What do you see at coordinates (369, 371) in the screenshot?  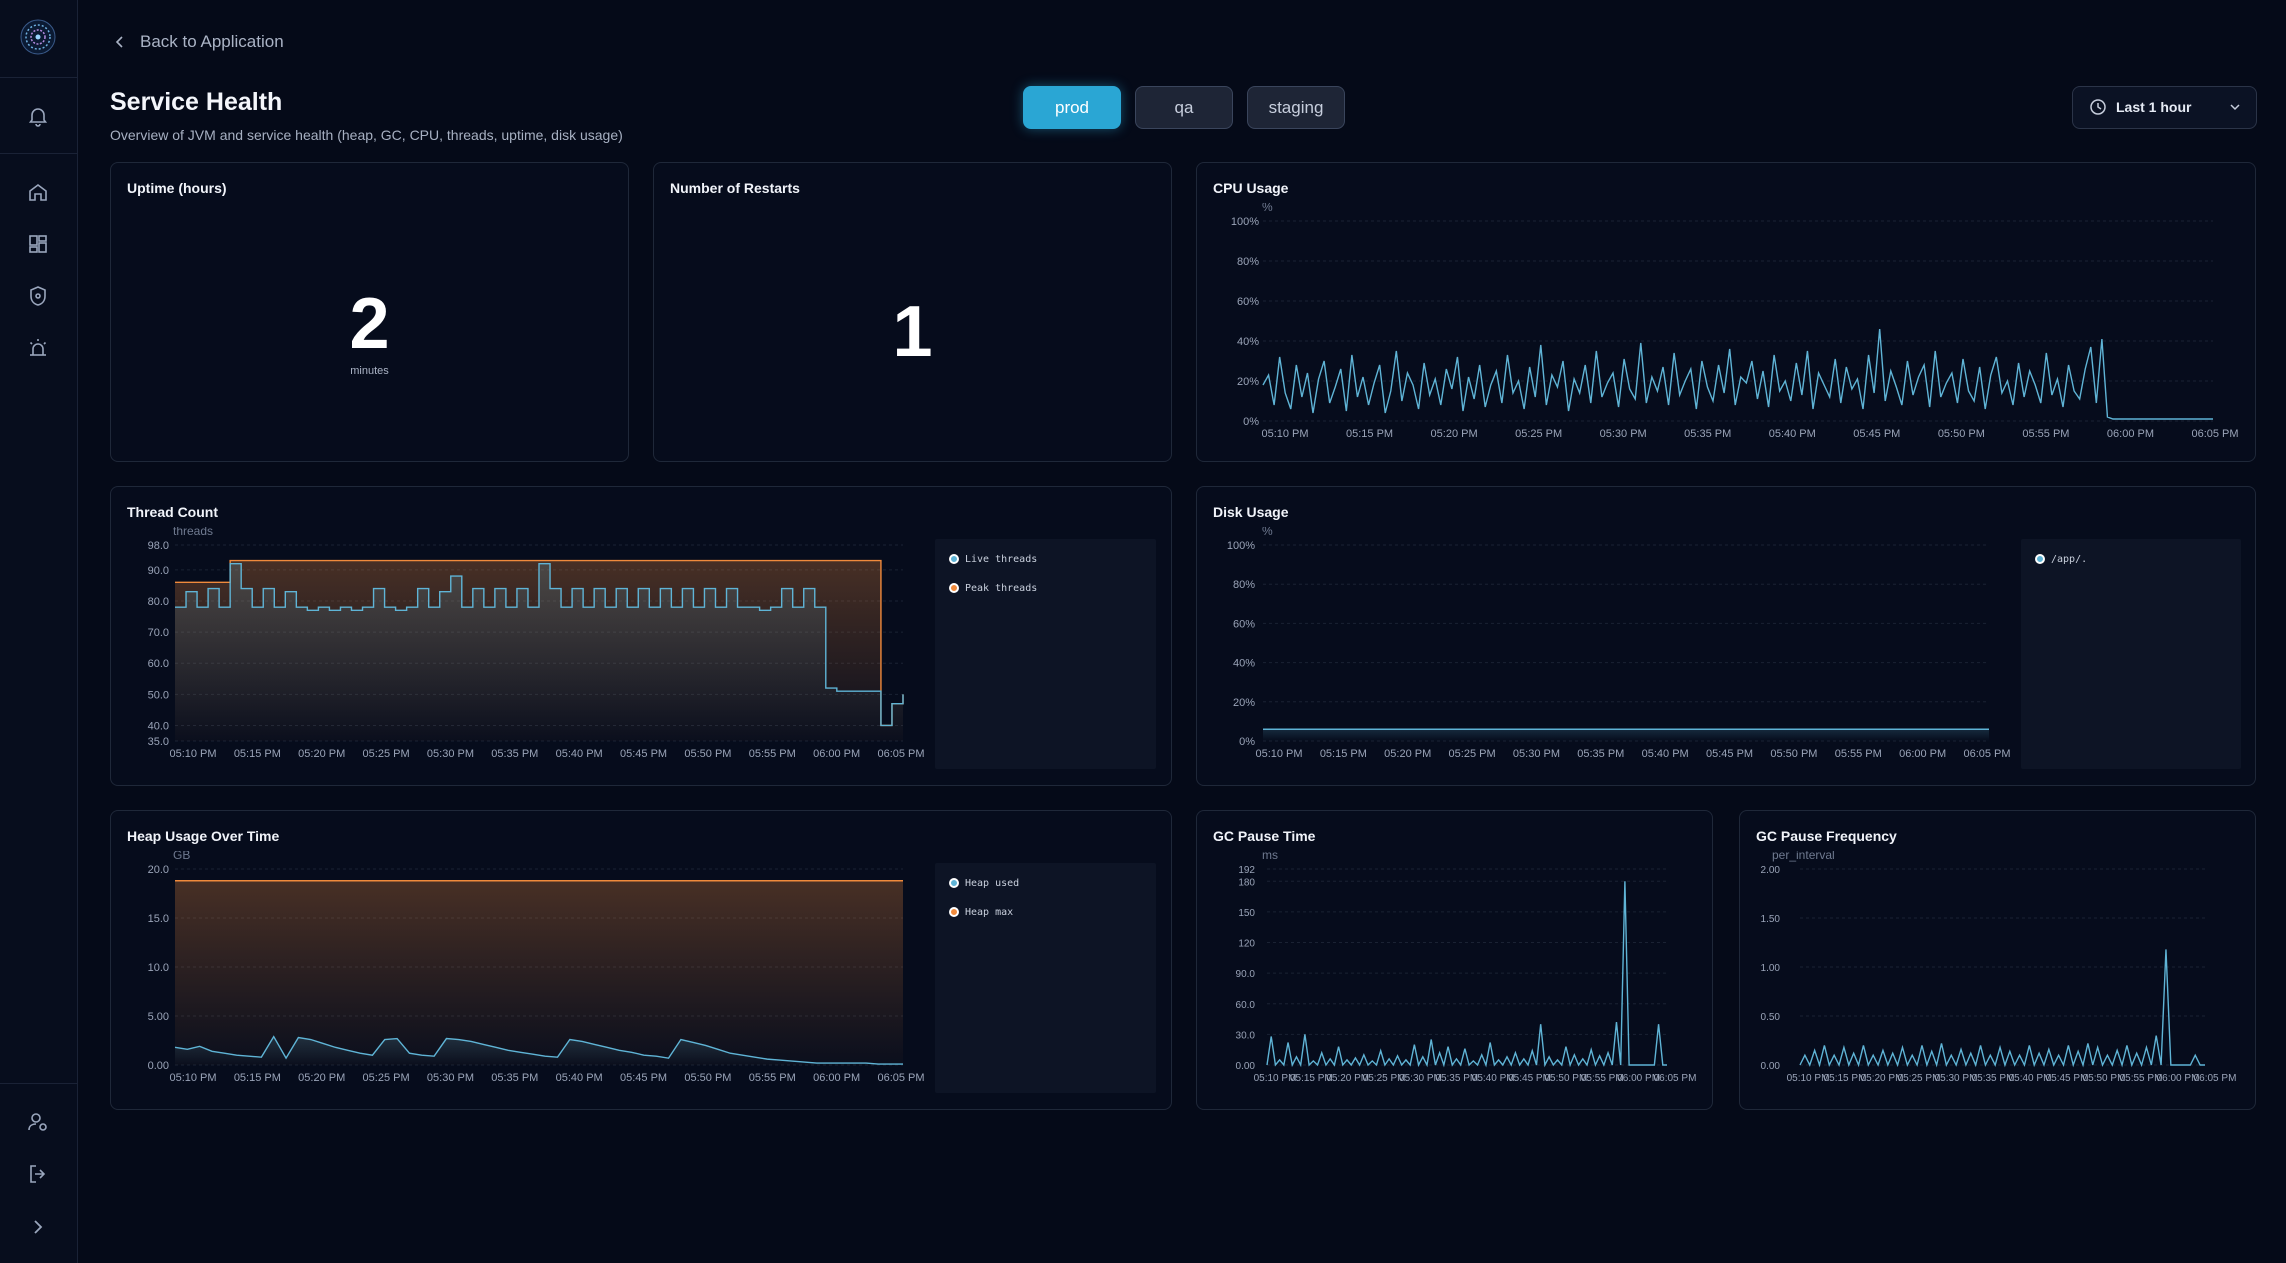 I see `uptime-unit: minutes` at bounding box center [369, 371].